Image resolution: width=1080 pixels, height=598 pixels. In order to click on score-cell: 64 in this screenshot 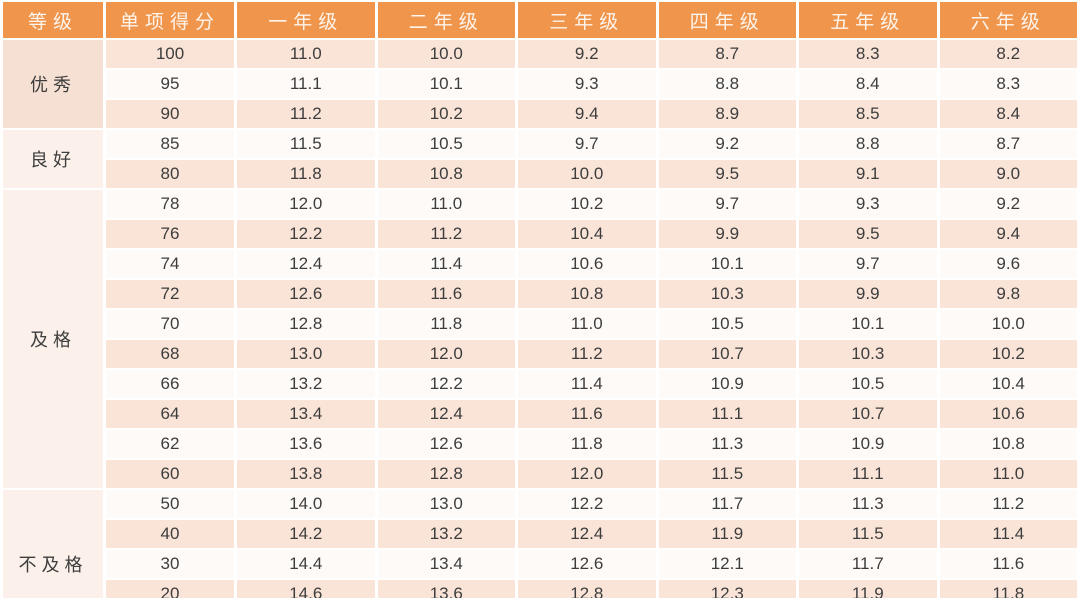, I will do `click(170, 414)`.